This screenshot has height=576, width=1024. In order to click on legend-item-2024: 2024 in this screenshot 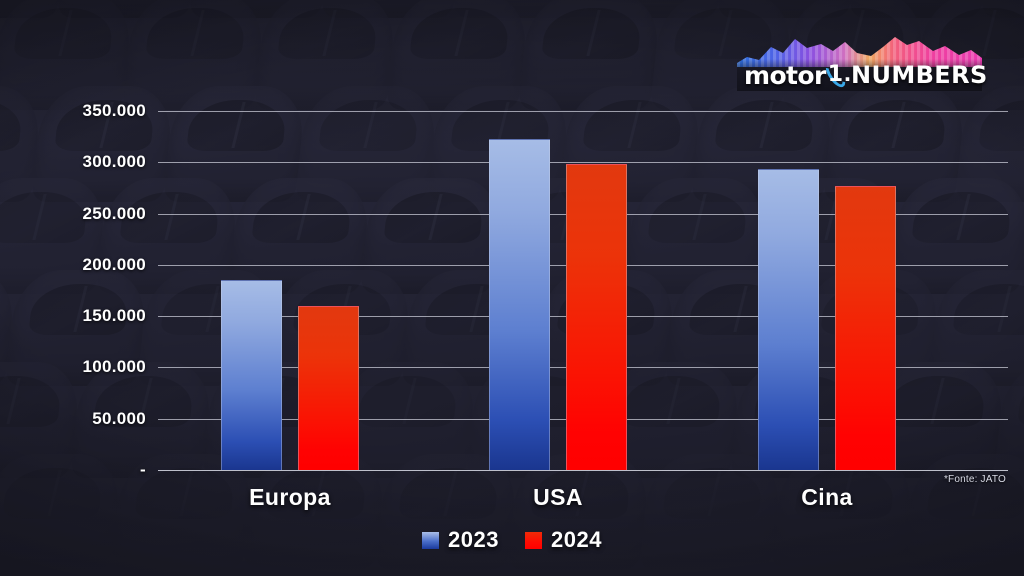, I will do `click(563, 540)`.